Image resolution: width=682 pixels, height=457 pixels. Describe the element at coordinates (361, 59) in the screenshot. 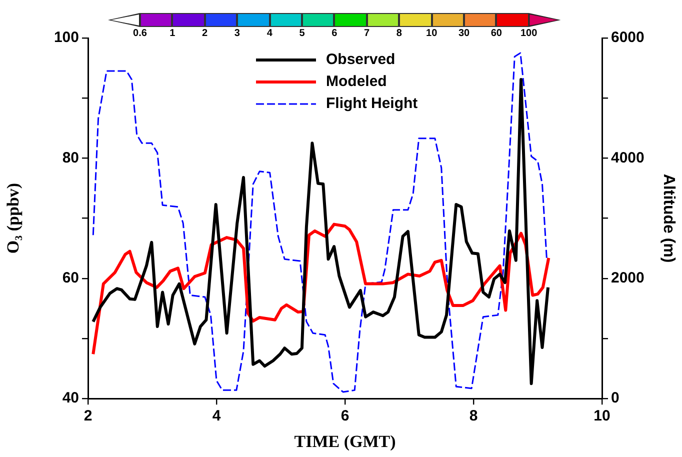

I see `legend-label: Observed` at that location.